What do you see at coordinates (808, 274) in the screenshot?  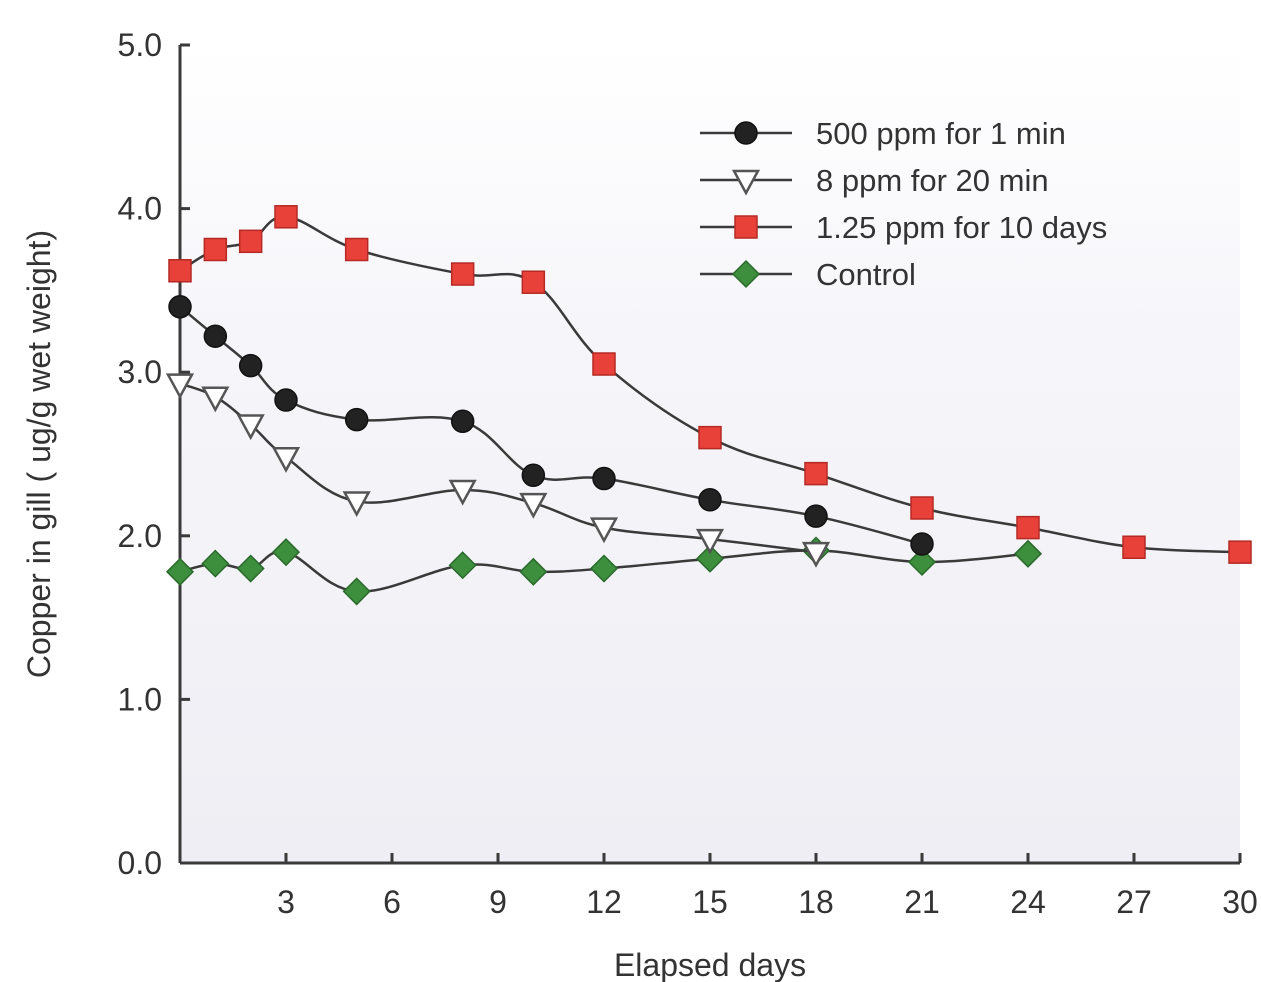 I see `legend-entry: Control` at bounding box center [808, 274].